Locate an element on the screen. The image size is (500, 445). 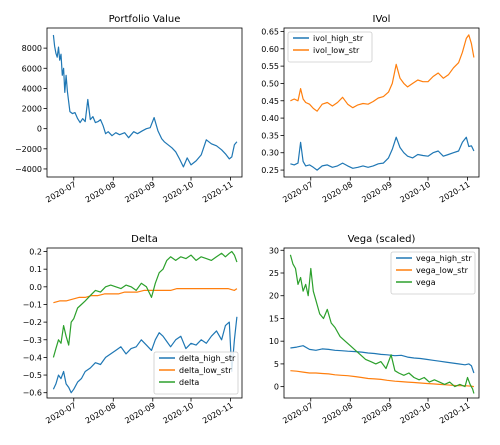
legend-entry: ivol_high_str is located at coordinates (338, 38).